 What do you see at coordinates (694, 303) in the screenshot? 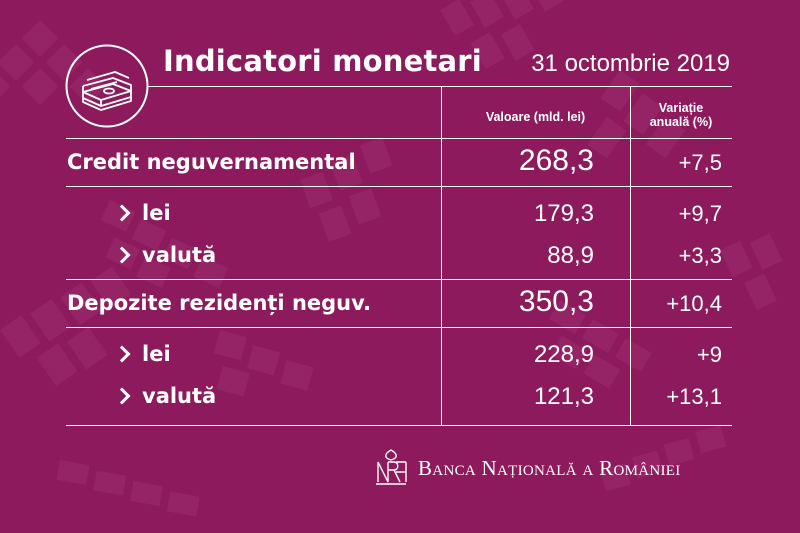
I see `row-change-deposits: +10,4` at bounding box center [694, 303].